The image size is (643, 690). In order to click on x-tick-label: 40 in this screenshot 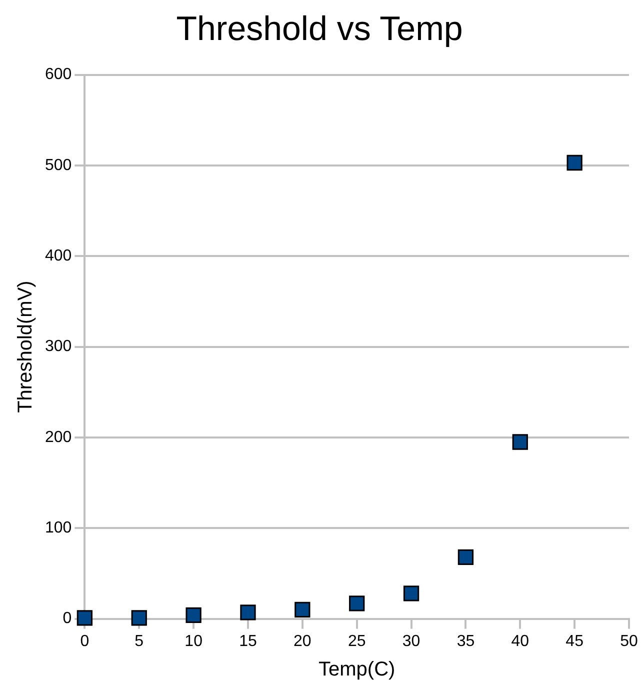, I will do `click(520, 641)`.